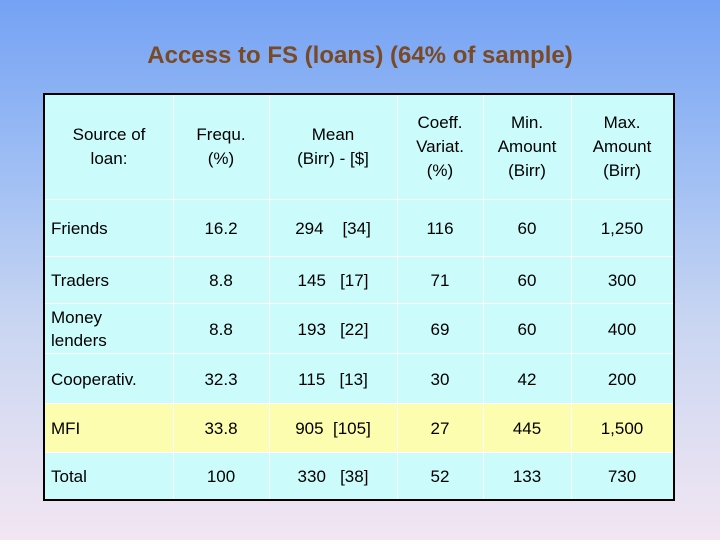  What do you see at coordinates (333, 280) in the screenshot?
I see `mean-cell: 145 [17]` at bounding box center [333, 280].